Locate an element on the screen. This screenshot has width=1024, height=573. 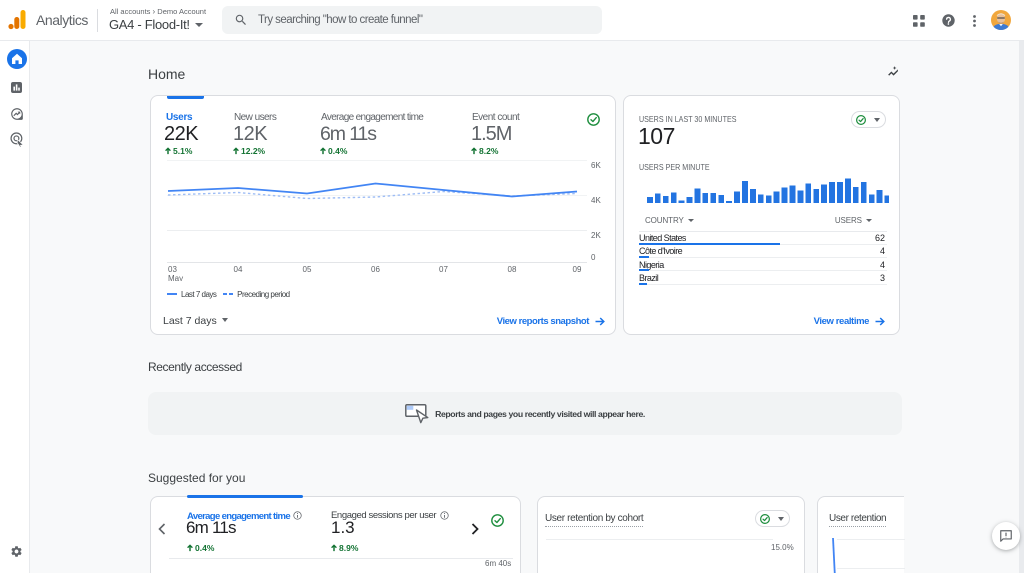
svg-text: 05 is located at coordinates (307, 269).